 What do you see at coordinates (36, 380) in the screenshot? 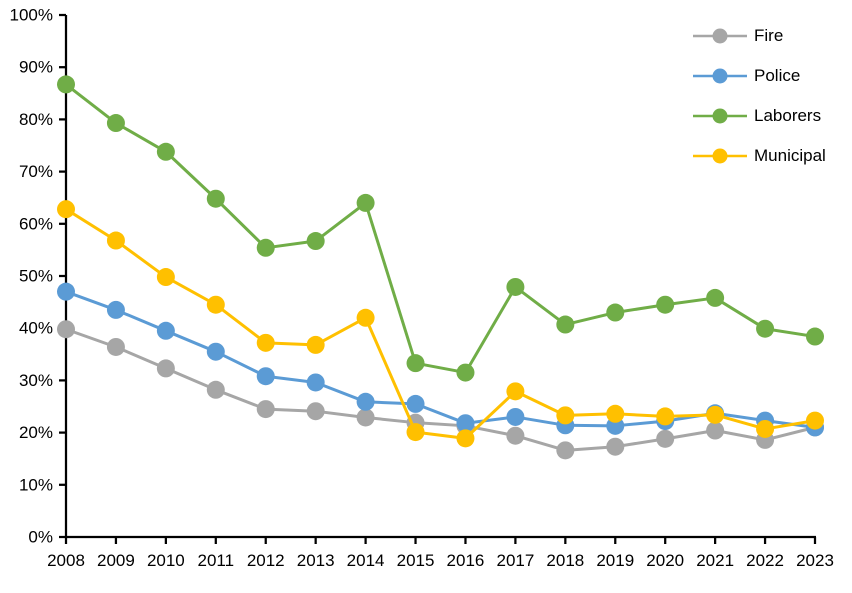
I see `y-tick-label: 30%` at bounding box center [36, 380].